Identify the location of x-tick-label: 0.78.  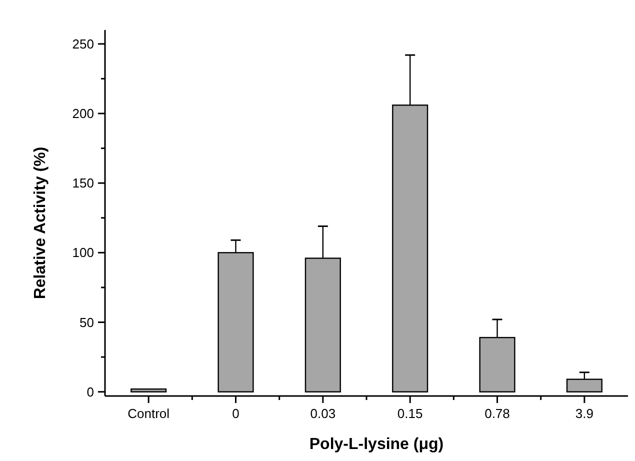
(497, 413).